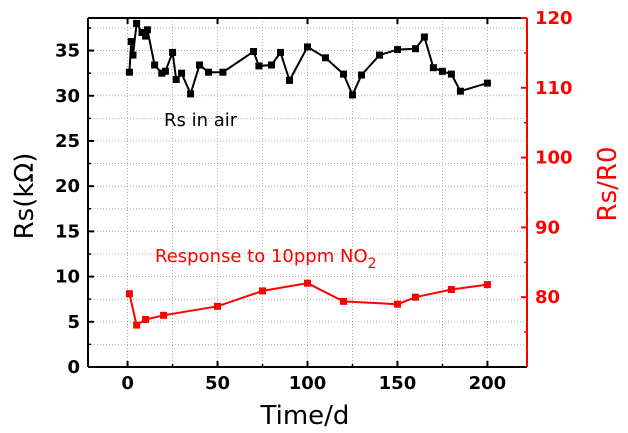  I want to click on x-tick-label: 200, so click(488, 383).